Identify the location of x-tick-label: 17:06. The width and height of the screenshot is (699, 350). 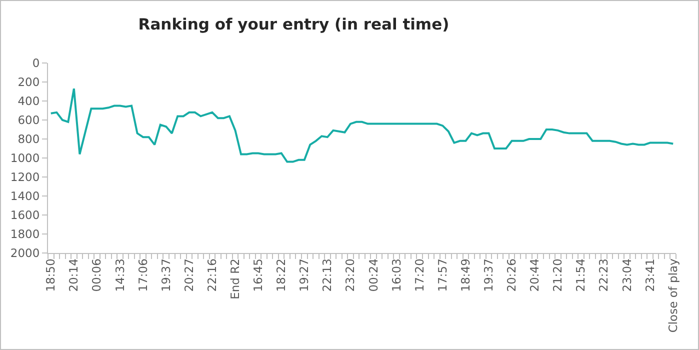
(143, 275).